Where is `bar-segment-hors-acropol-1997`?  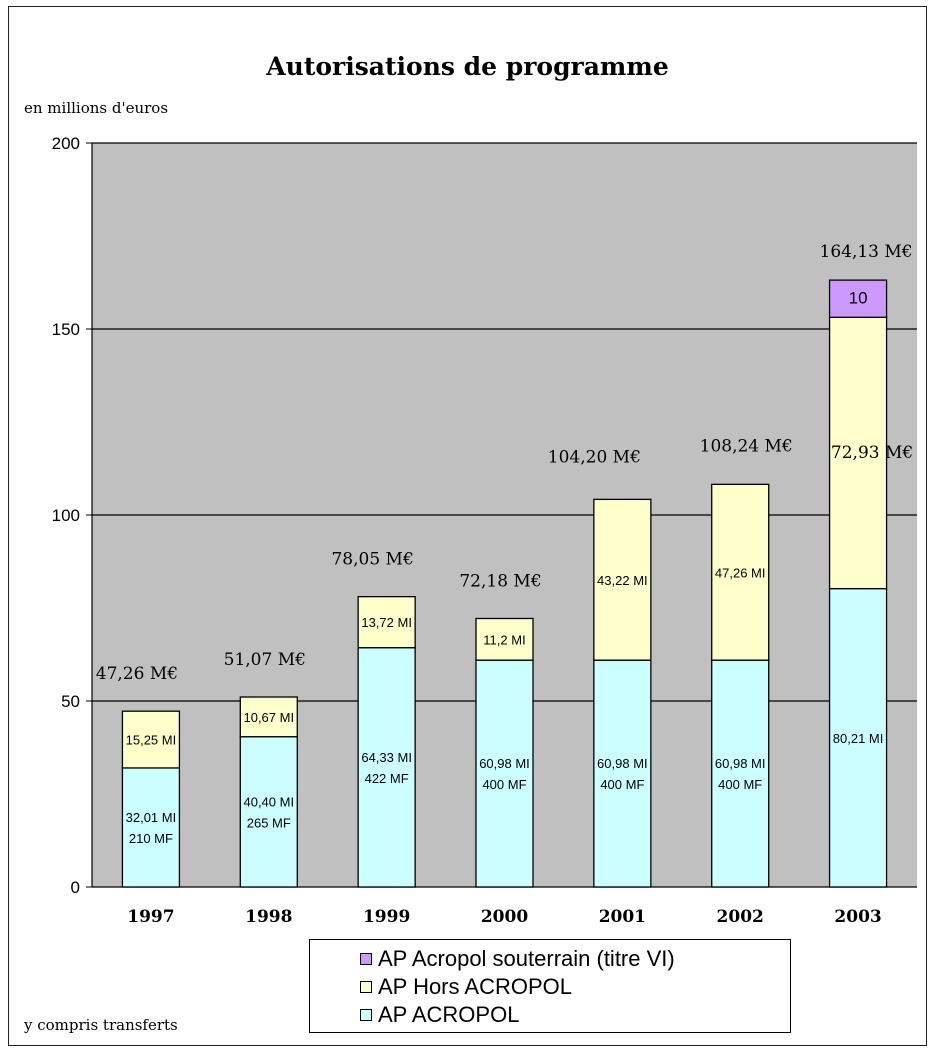
bar-segment-hors-acropol-1997 is located at coordinates (151, 739).